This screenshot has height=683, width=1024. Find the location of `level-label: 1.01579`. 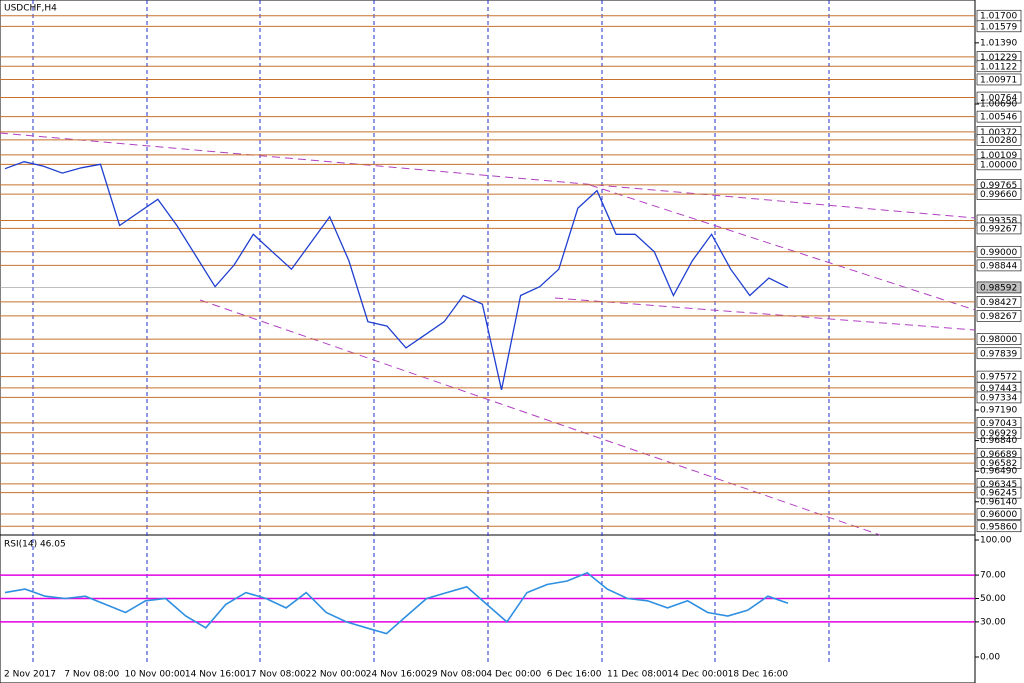

level-label: 1.01579 is located at coordinates (998, 27).